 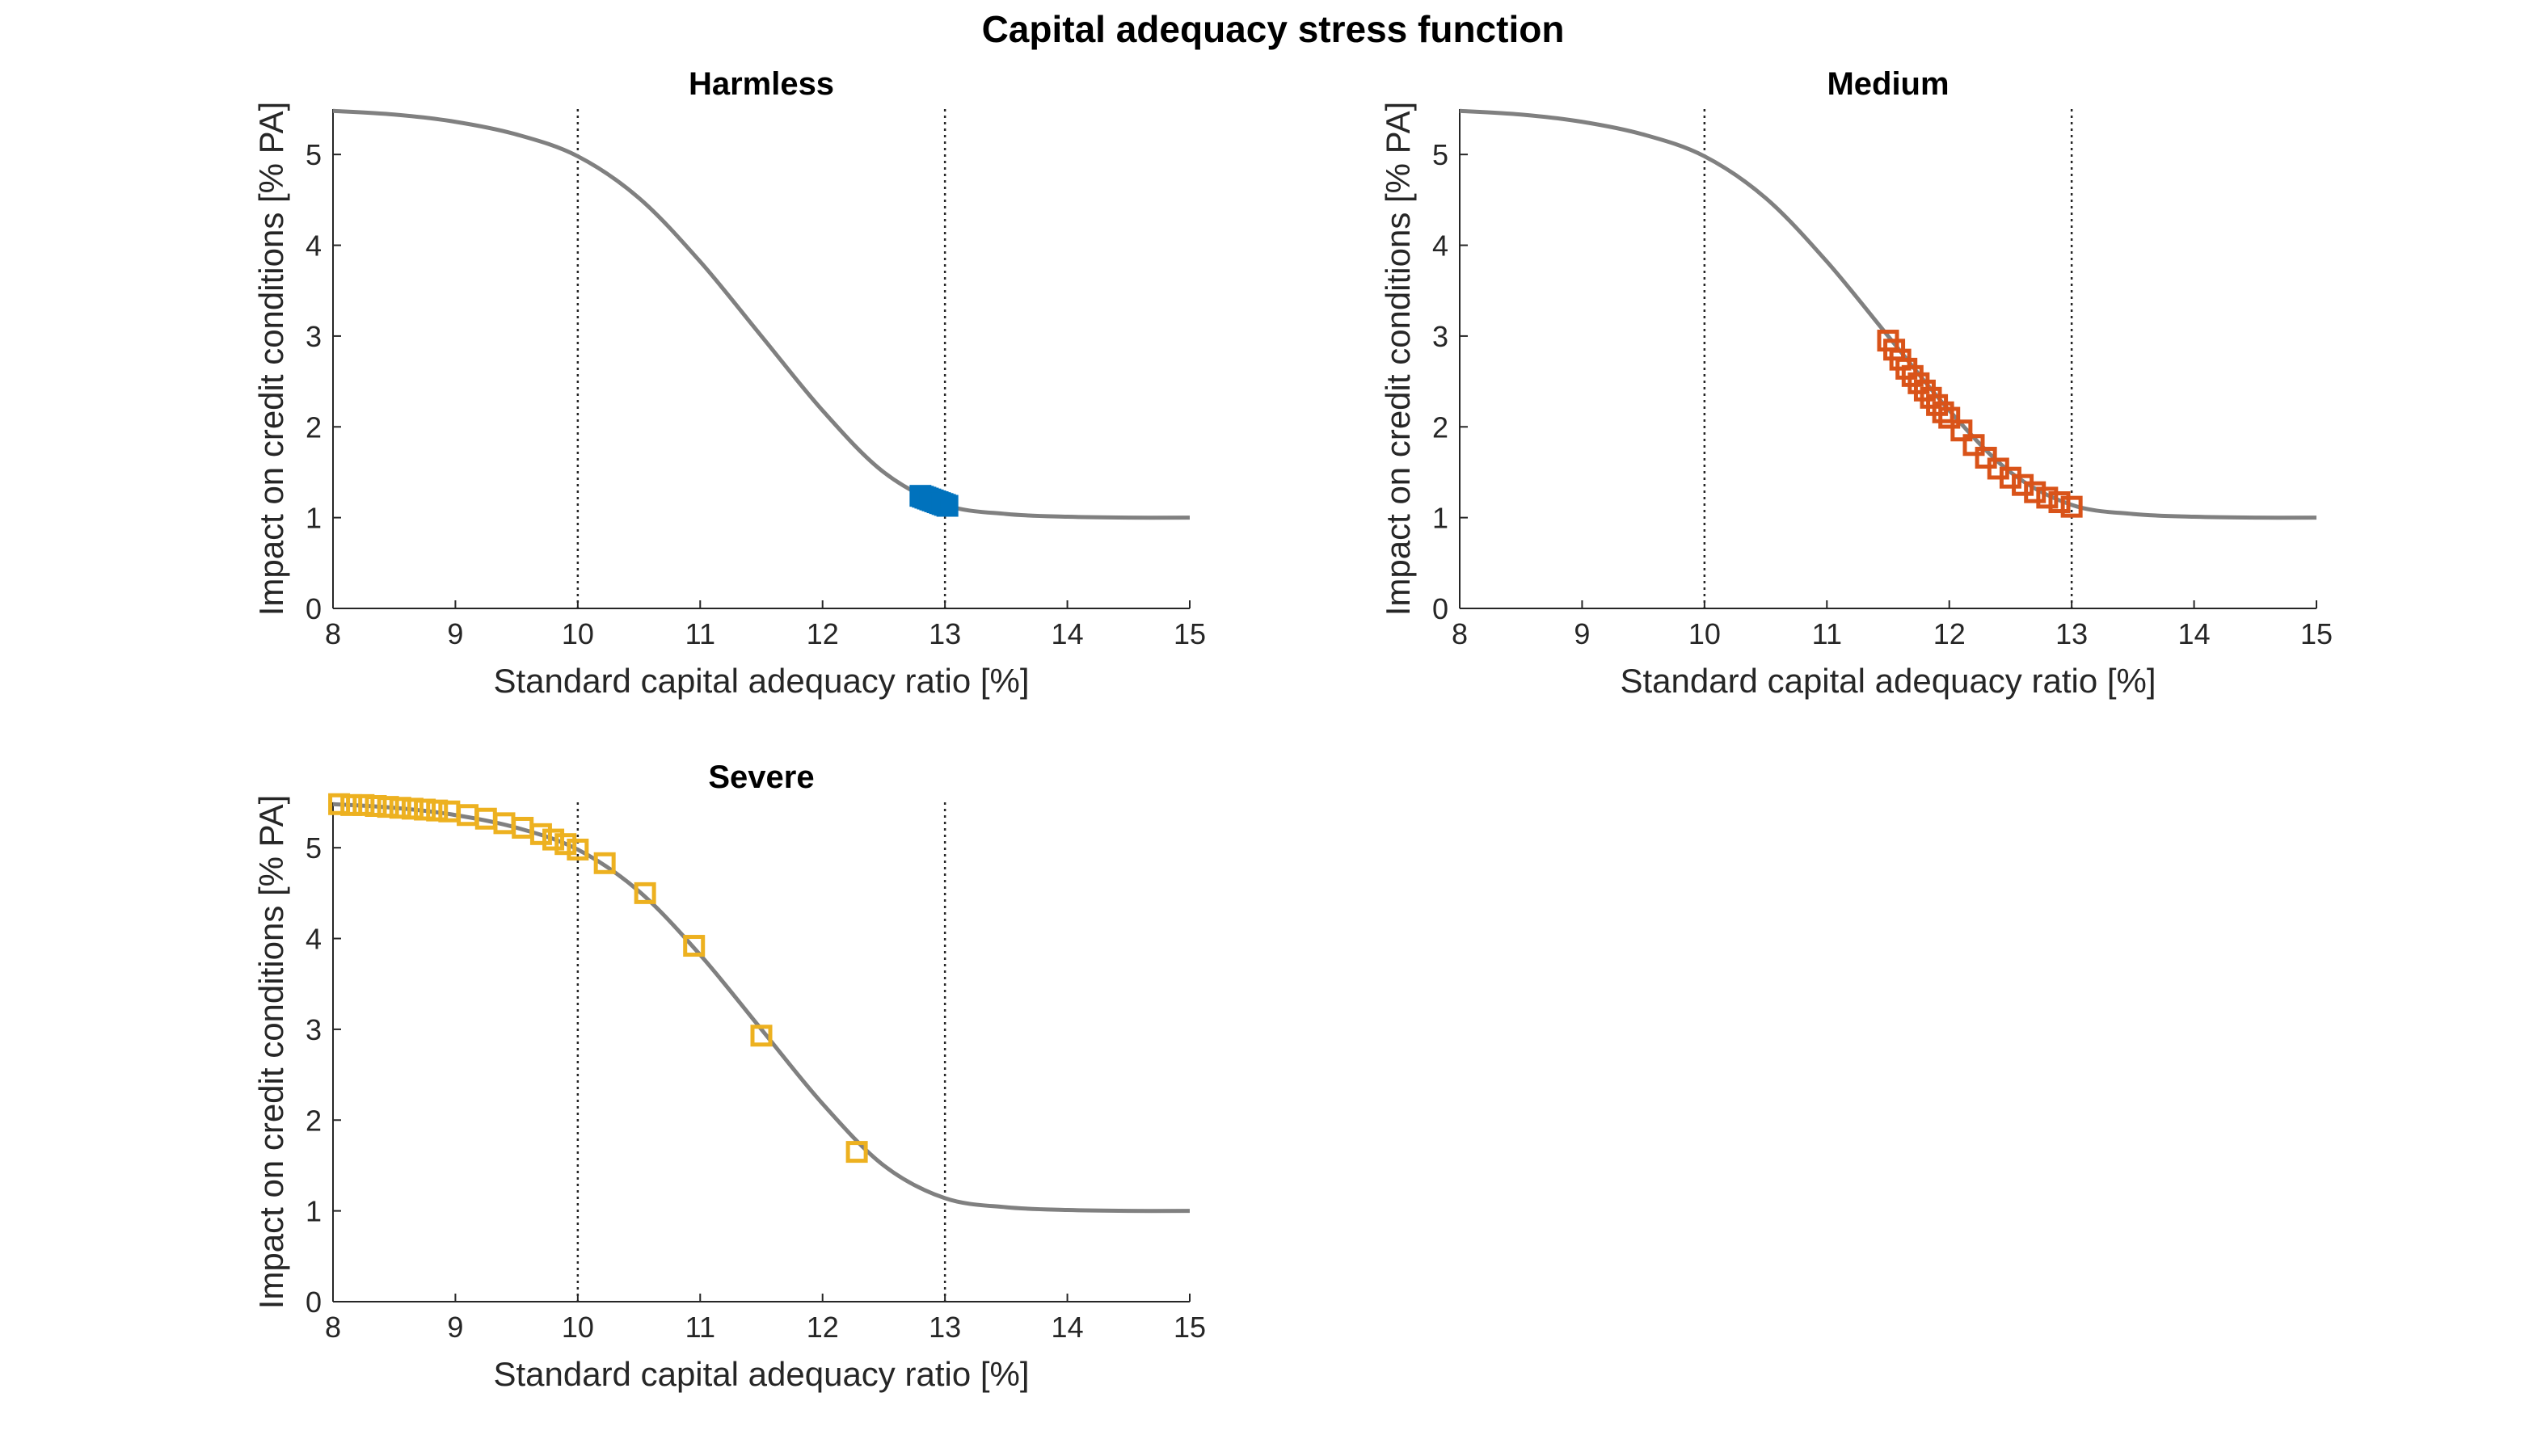 I want to click on subplot-title: Harmless, so click(x=761, y=84).